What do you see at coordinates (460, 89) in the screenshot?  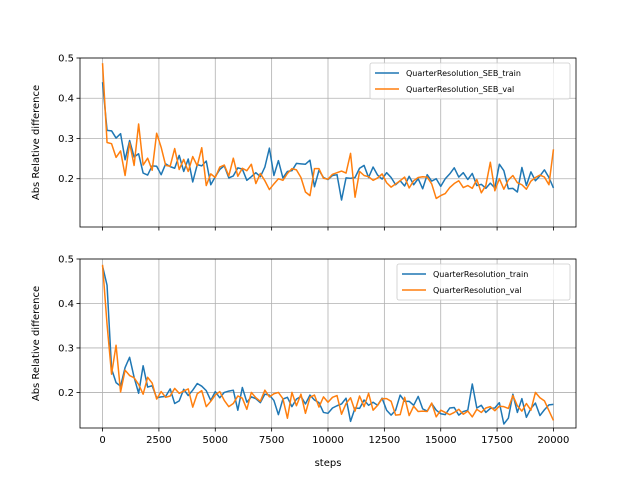 I see `legend-label: QuarterResolution_SEB_val` at bounding box center [460, 89].